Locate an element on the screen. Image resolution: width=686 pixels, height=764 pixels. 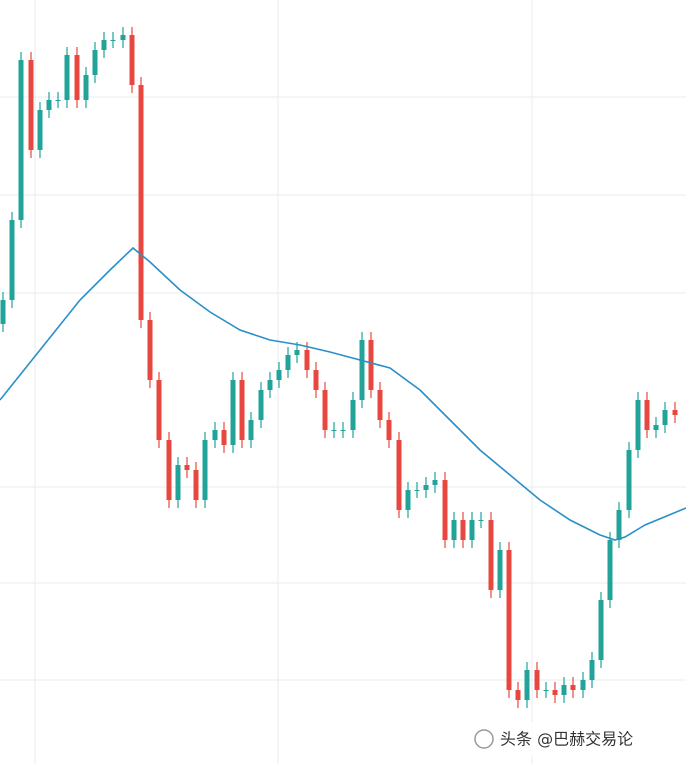
watermark-icon is located at coordinates (484, 739).